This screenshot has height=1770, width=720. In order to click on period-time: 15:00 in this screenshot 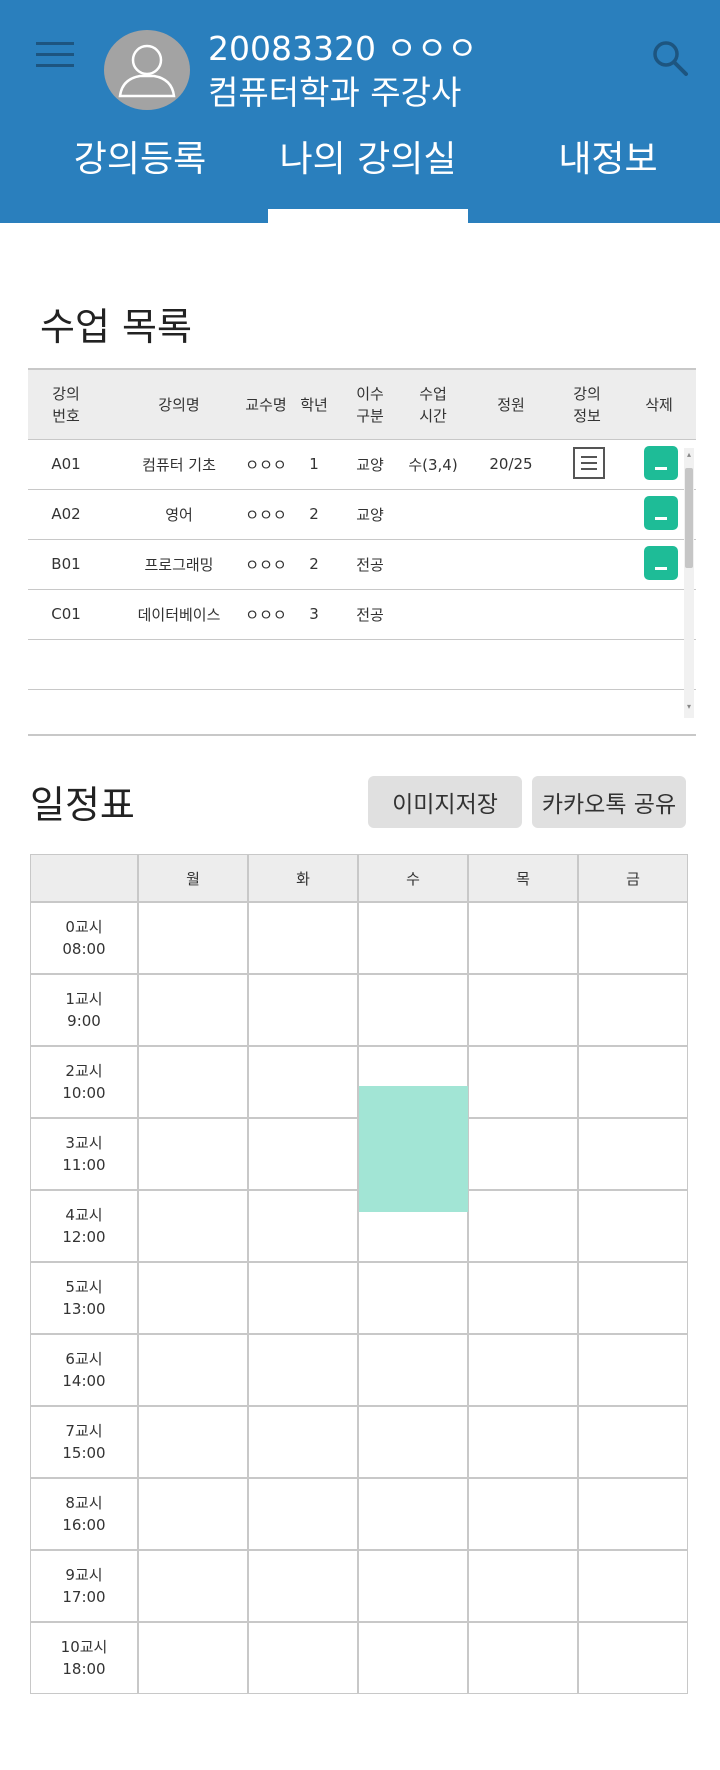, I will do `click(84, 1453)`.